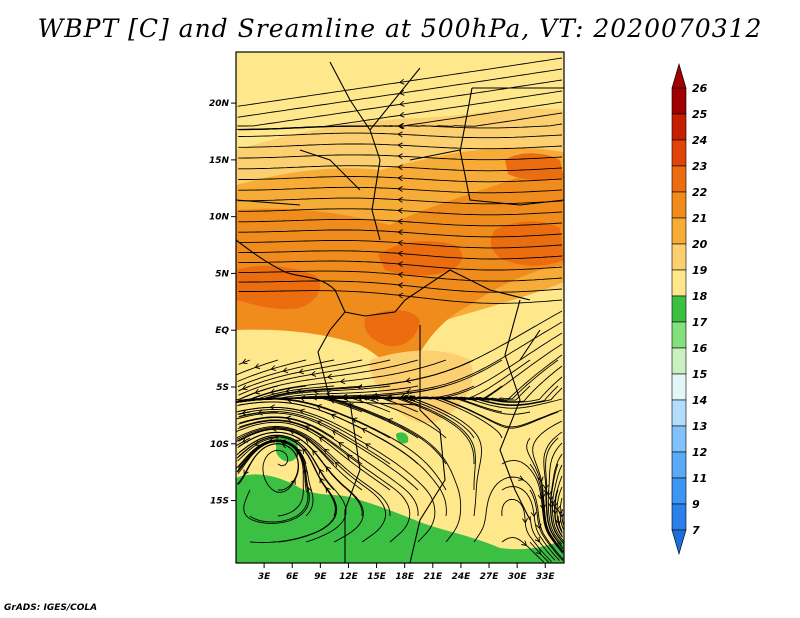 The height and width of the screenshot is (618, 800). Describe the element at coordinates (700, 322) in the screenshot. I see `colorbar-label: 17` at that location.